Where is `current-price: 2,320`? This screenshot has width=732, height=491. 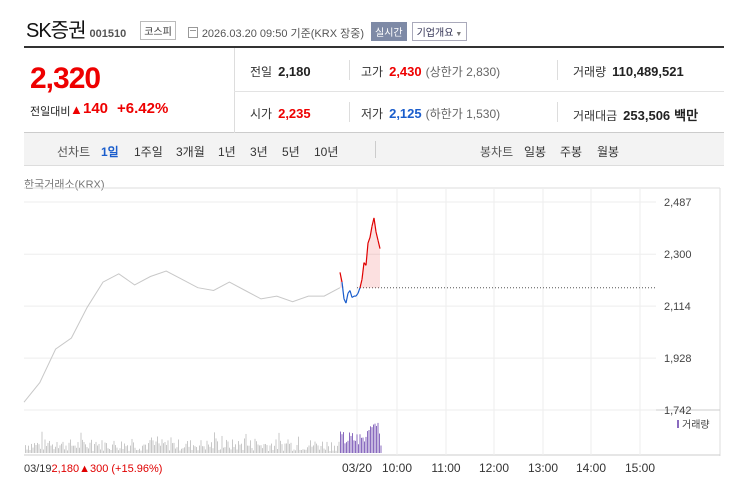 current-price: 2,320 is located at coordinates (65, 78).